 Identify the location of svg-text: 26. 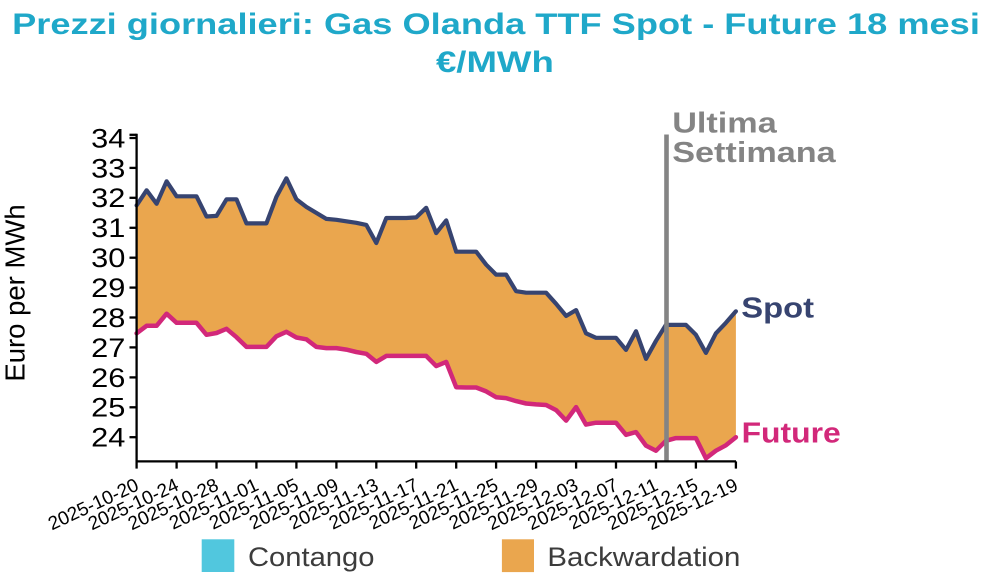
(108, 378).